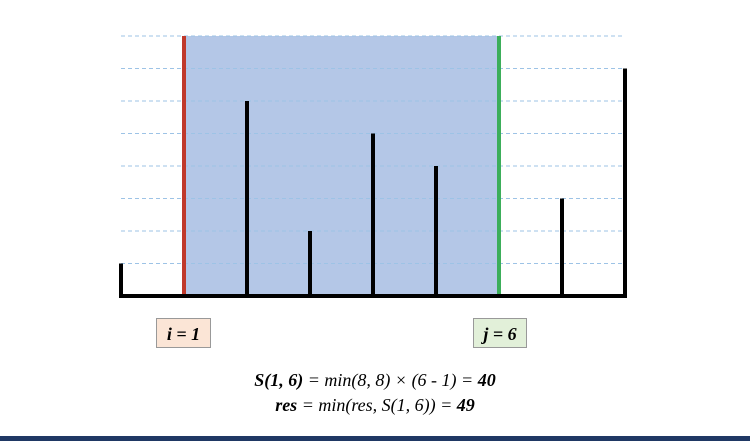 The image size is (750, 441). Describe the element at coordinates (279, 380) in the screenshot. I see `area-formula-lhs: S(1, 6)` at that location.